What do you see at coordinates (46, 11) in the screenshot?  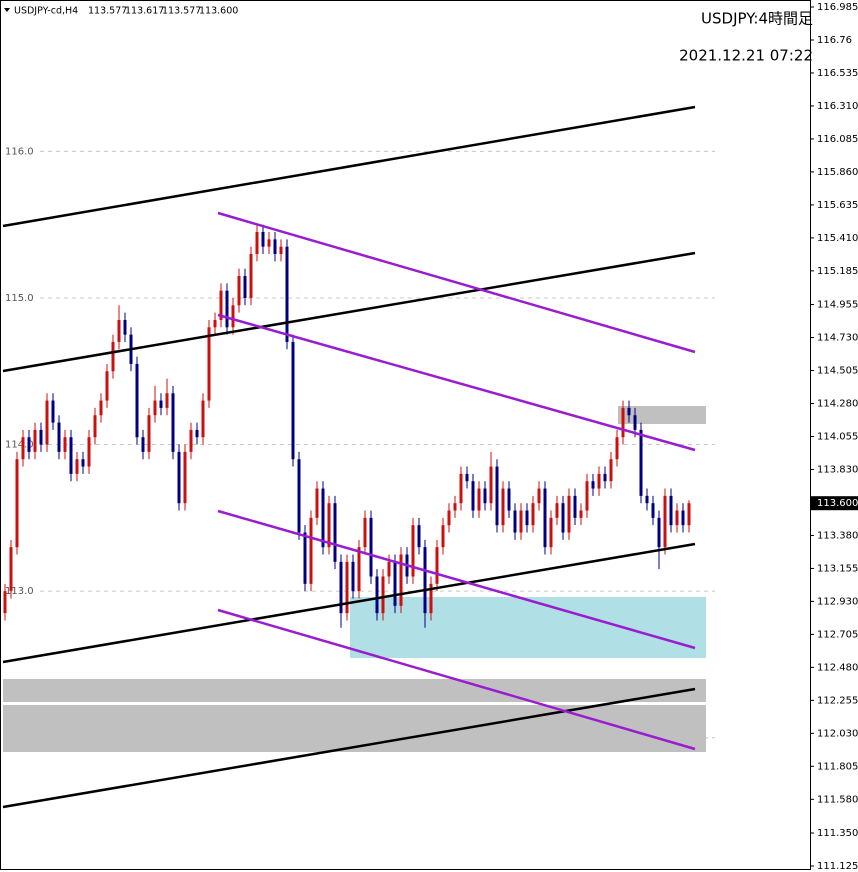 I see `symbol: USDJPY-cd,H4` at bounding box center [46, 11].